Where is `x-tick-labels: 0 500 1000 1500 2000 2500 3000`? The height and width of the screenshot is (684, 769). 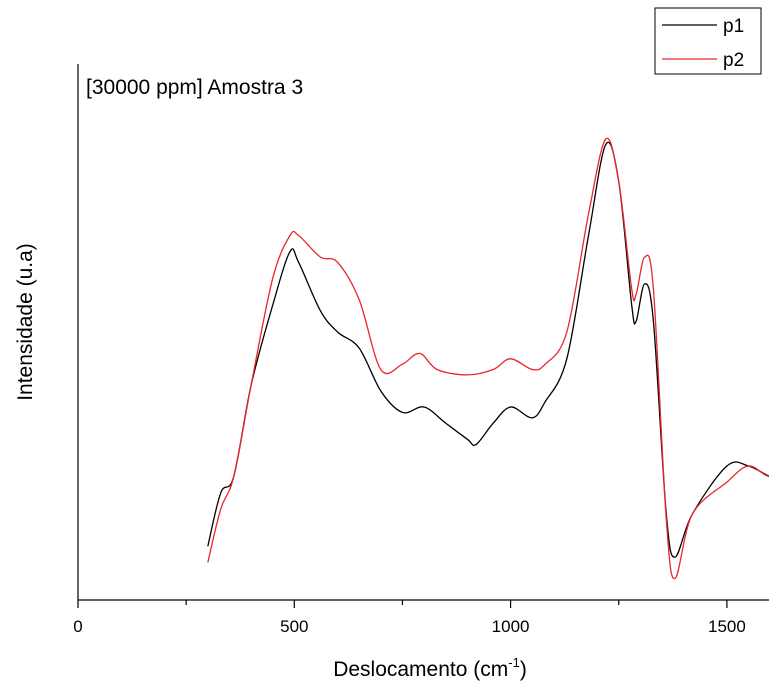 x-tick-labels: 0 500 1000 1500 2000 2500 3000 is located at coordinates (409, 626).